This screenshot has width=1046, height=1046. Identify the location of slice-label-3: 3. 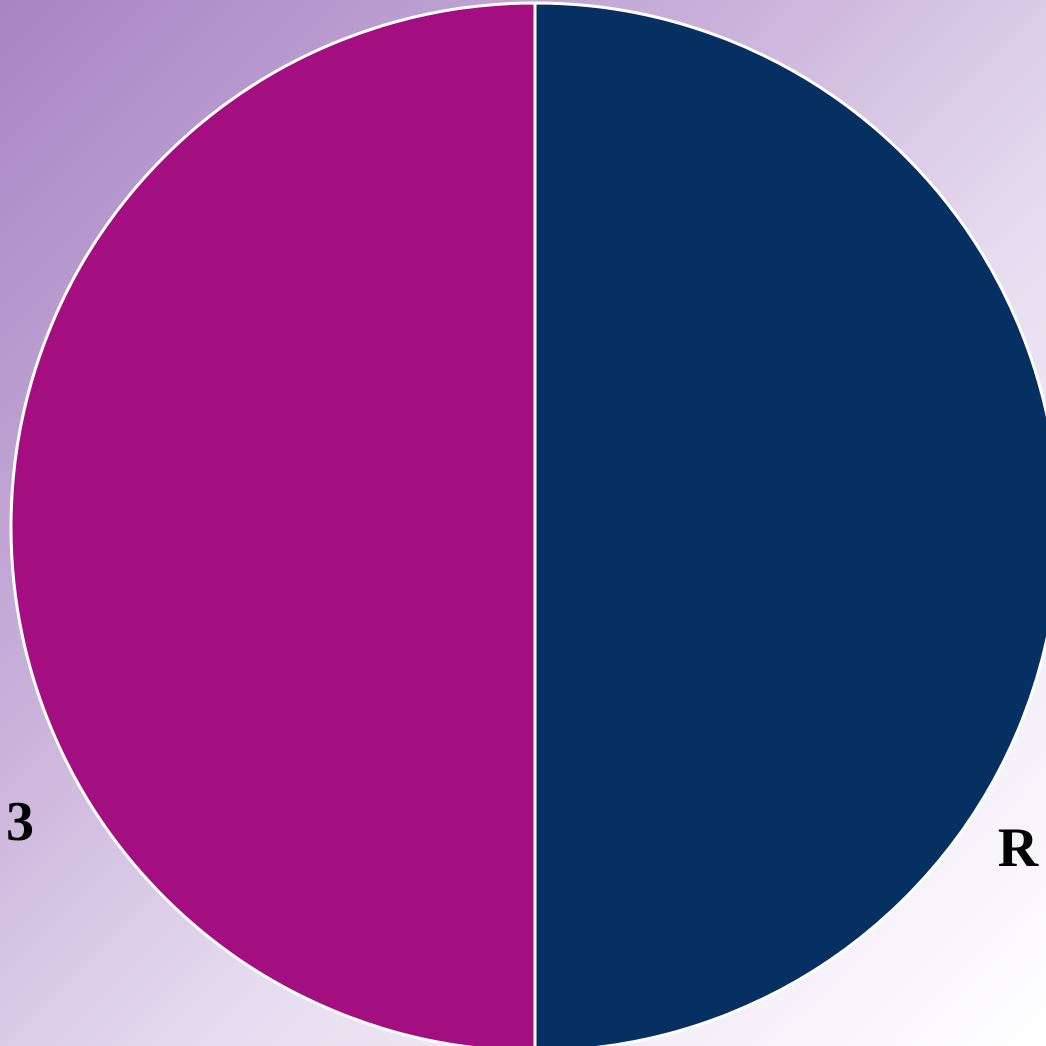
(20, 822).